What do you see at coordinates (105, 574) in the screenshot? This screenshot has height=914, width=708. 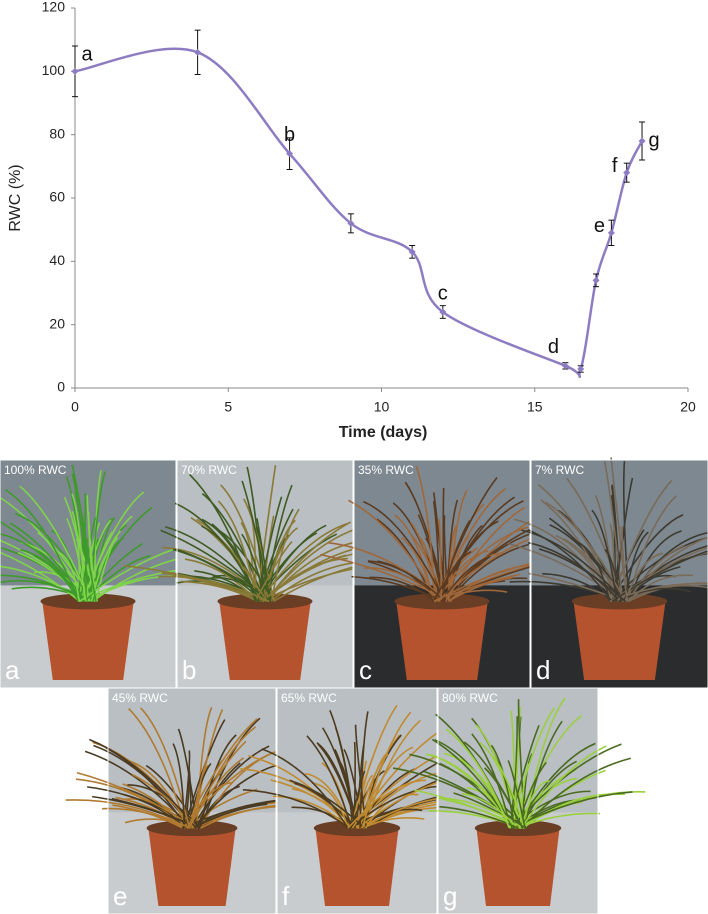 I see `photo-panel: 100% RWC a` at bounding box center [105, 574].